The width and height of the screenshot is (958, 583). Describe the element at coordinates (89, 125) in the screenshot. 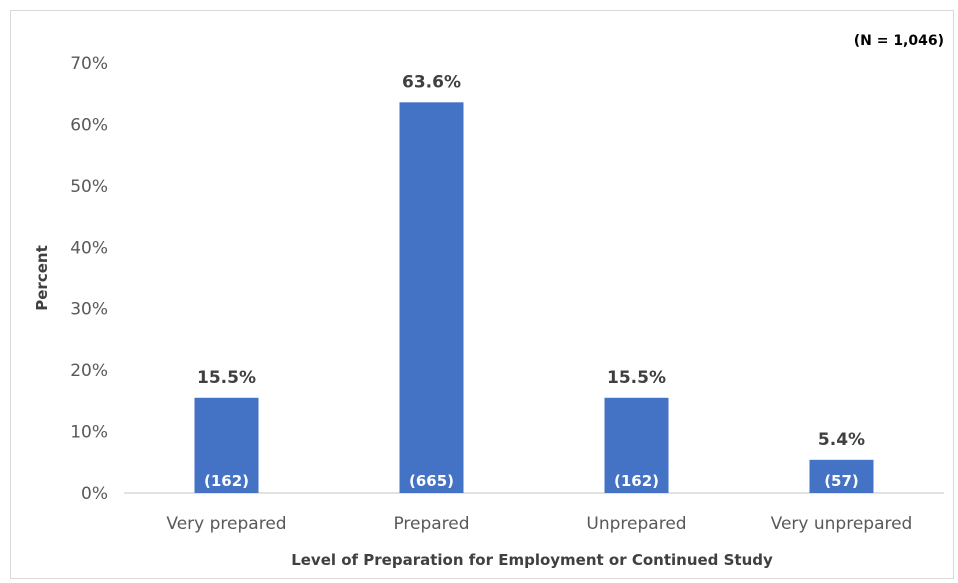

I see `y-tick-label: 60%` at that location.